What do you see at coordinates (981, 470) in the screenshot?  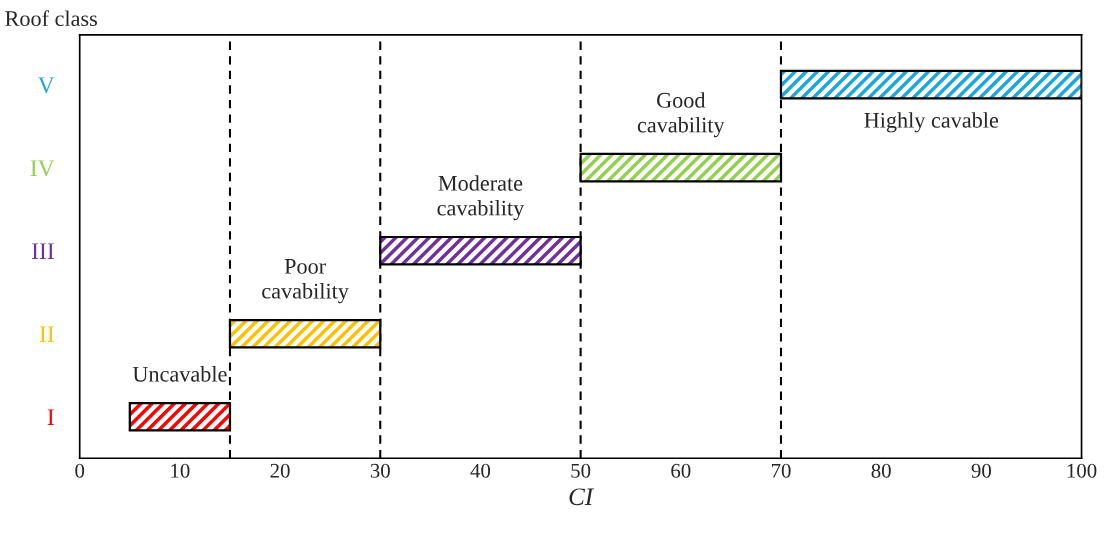 I see `x-tick-label: 90` at bounding box center [981, 470].